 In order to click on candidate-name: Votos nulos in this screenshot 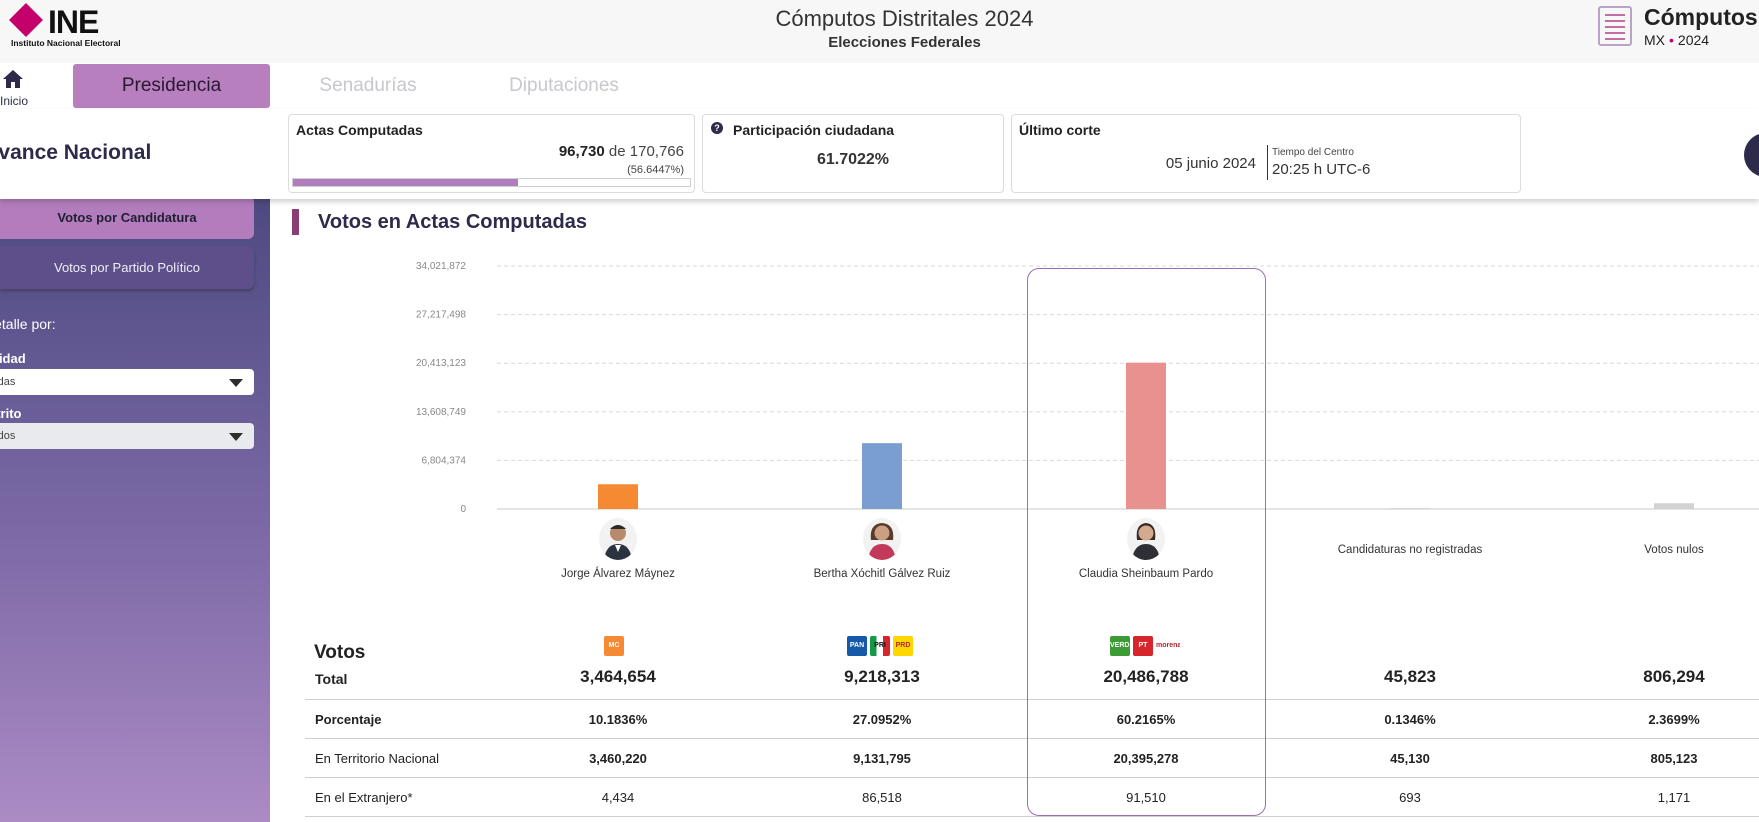, I will do `click(1674, 550)`.